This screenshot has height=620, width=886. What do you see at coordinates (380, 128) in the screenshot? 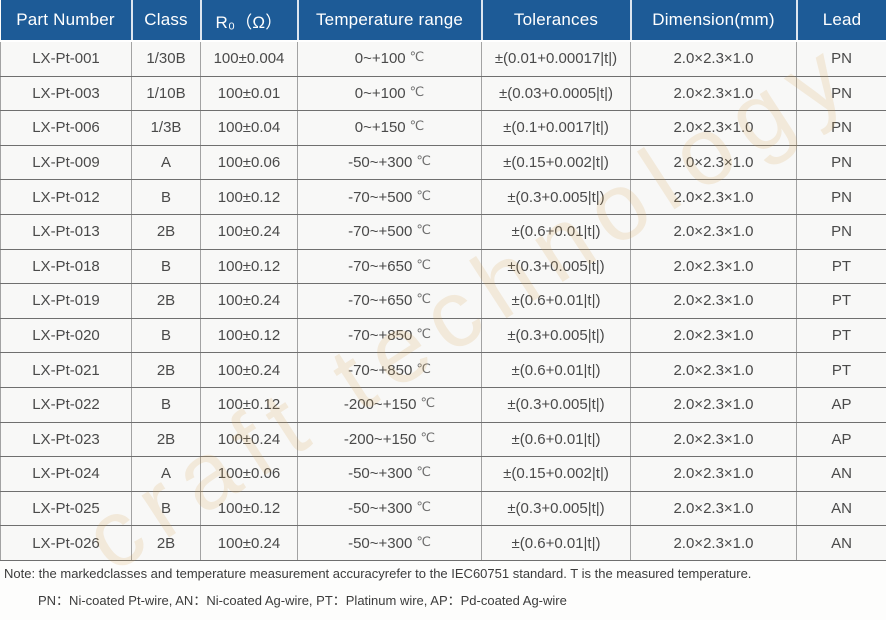
I see `temperature-range-value: 0~+150` at bounding box center [380, 128].